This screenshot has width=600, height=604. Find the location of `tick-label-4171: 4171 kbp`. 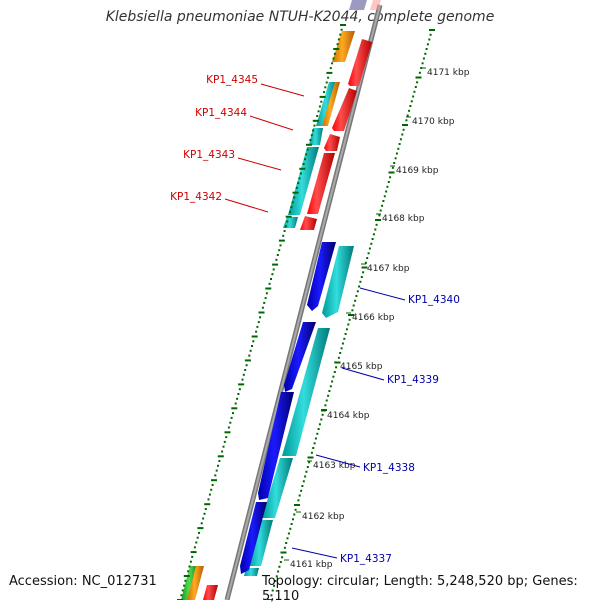

tick-label-4171: 4171 kbp is located at coordinates (448, 73).